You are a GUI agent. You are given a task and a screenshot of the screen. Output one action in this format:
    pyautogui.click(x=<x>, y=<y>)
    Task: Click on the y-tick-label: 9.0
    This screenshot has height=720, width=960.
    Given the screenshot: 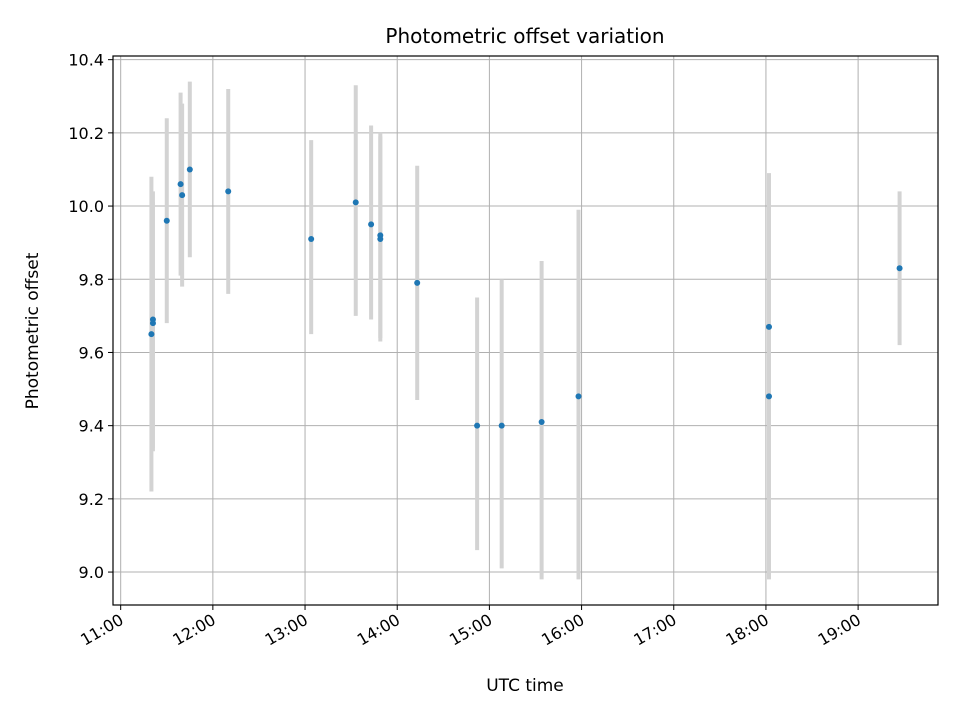 What is the action you would take?
    pyautogui.click(x=91, y=572)
    